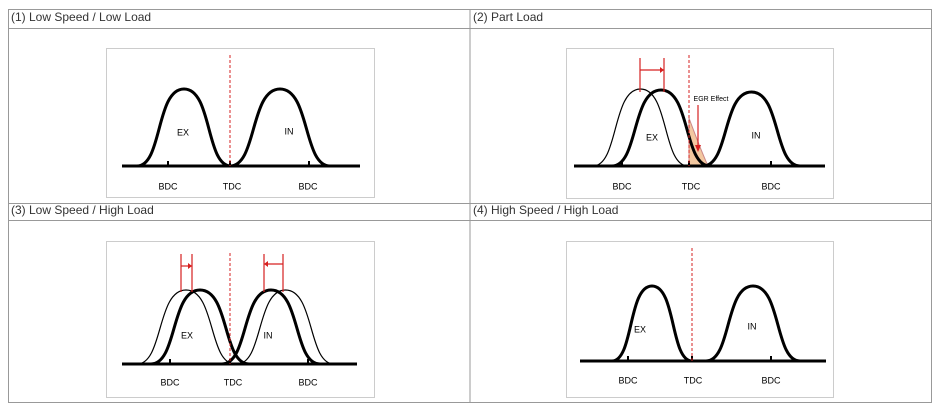  What do you see at coordinates (545, 210) in the screenshot?
I see `panel-title: (4) High Speed / High Load` at bounding box center [545, 210].